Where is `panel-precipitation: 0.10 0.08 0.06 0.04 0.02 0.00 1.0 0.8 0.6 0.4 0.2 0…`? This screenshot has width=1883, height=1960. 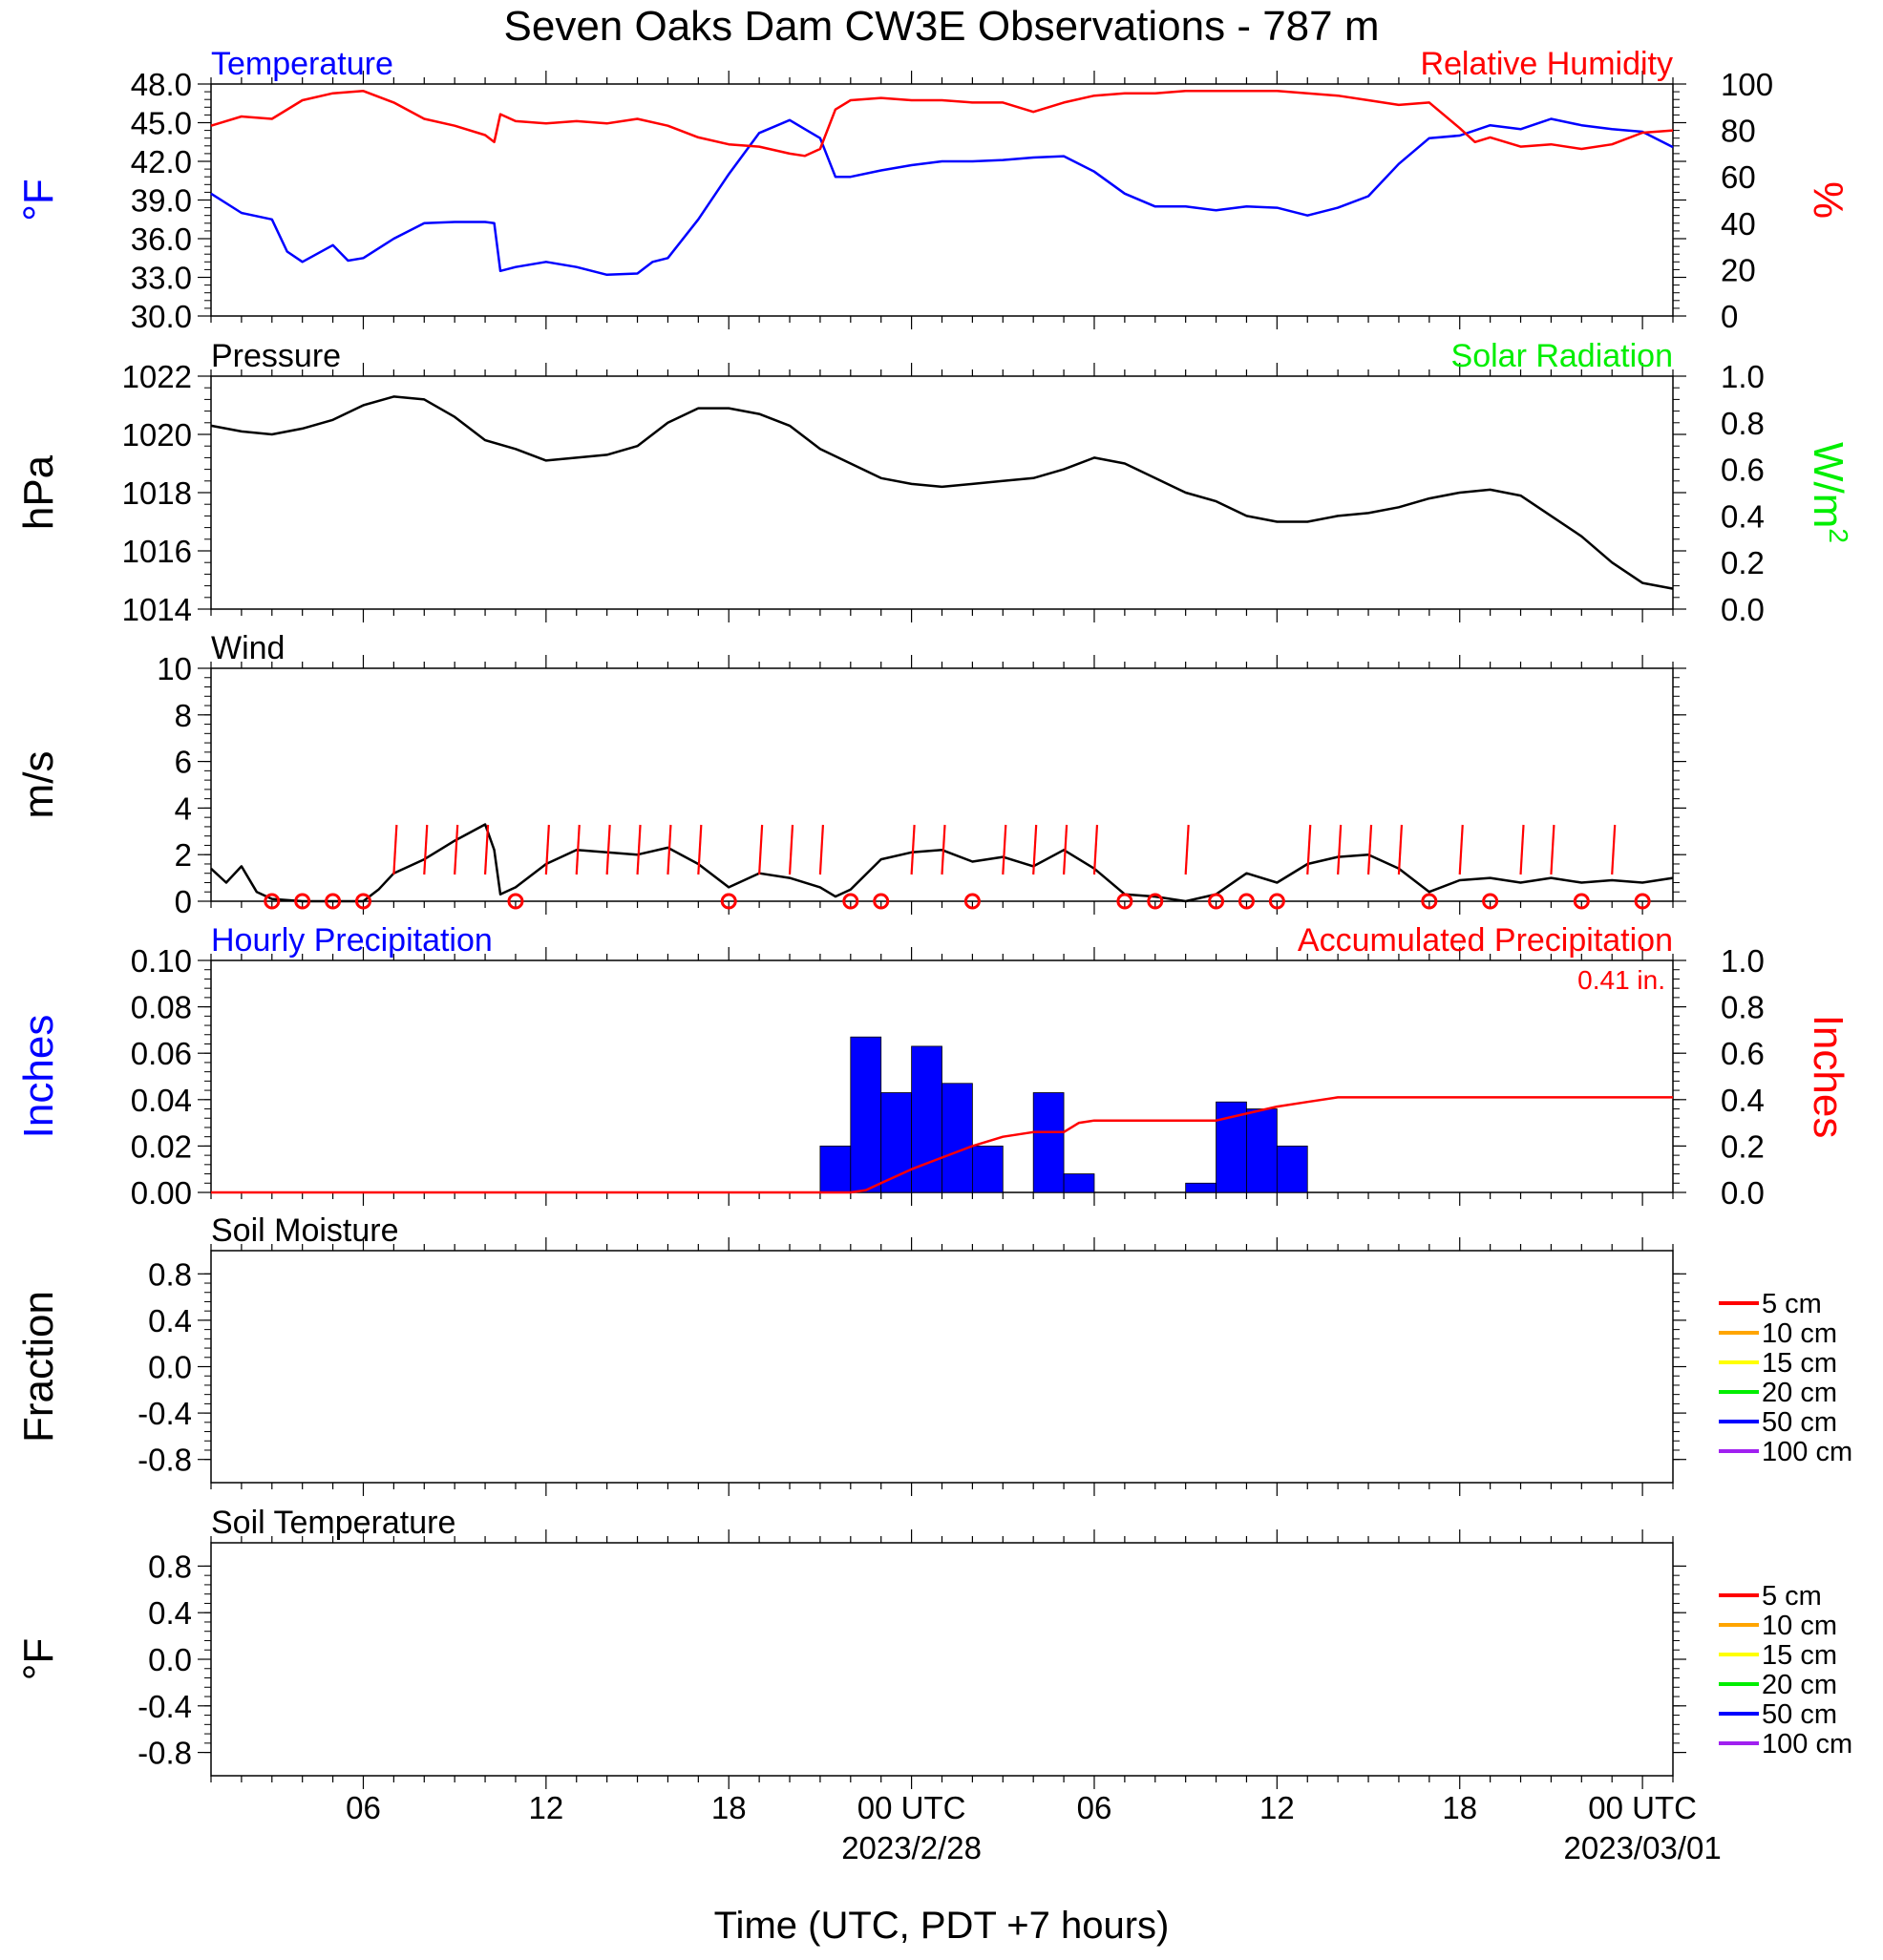 panel-precipitation: 0.10 0.08 0.06 0.04 0.02 0.00 1.0 0.8 0.6 0.4 0.2 0… is located at coordinates (933, 1066).